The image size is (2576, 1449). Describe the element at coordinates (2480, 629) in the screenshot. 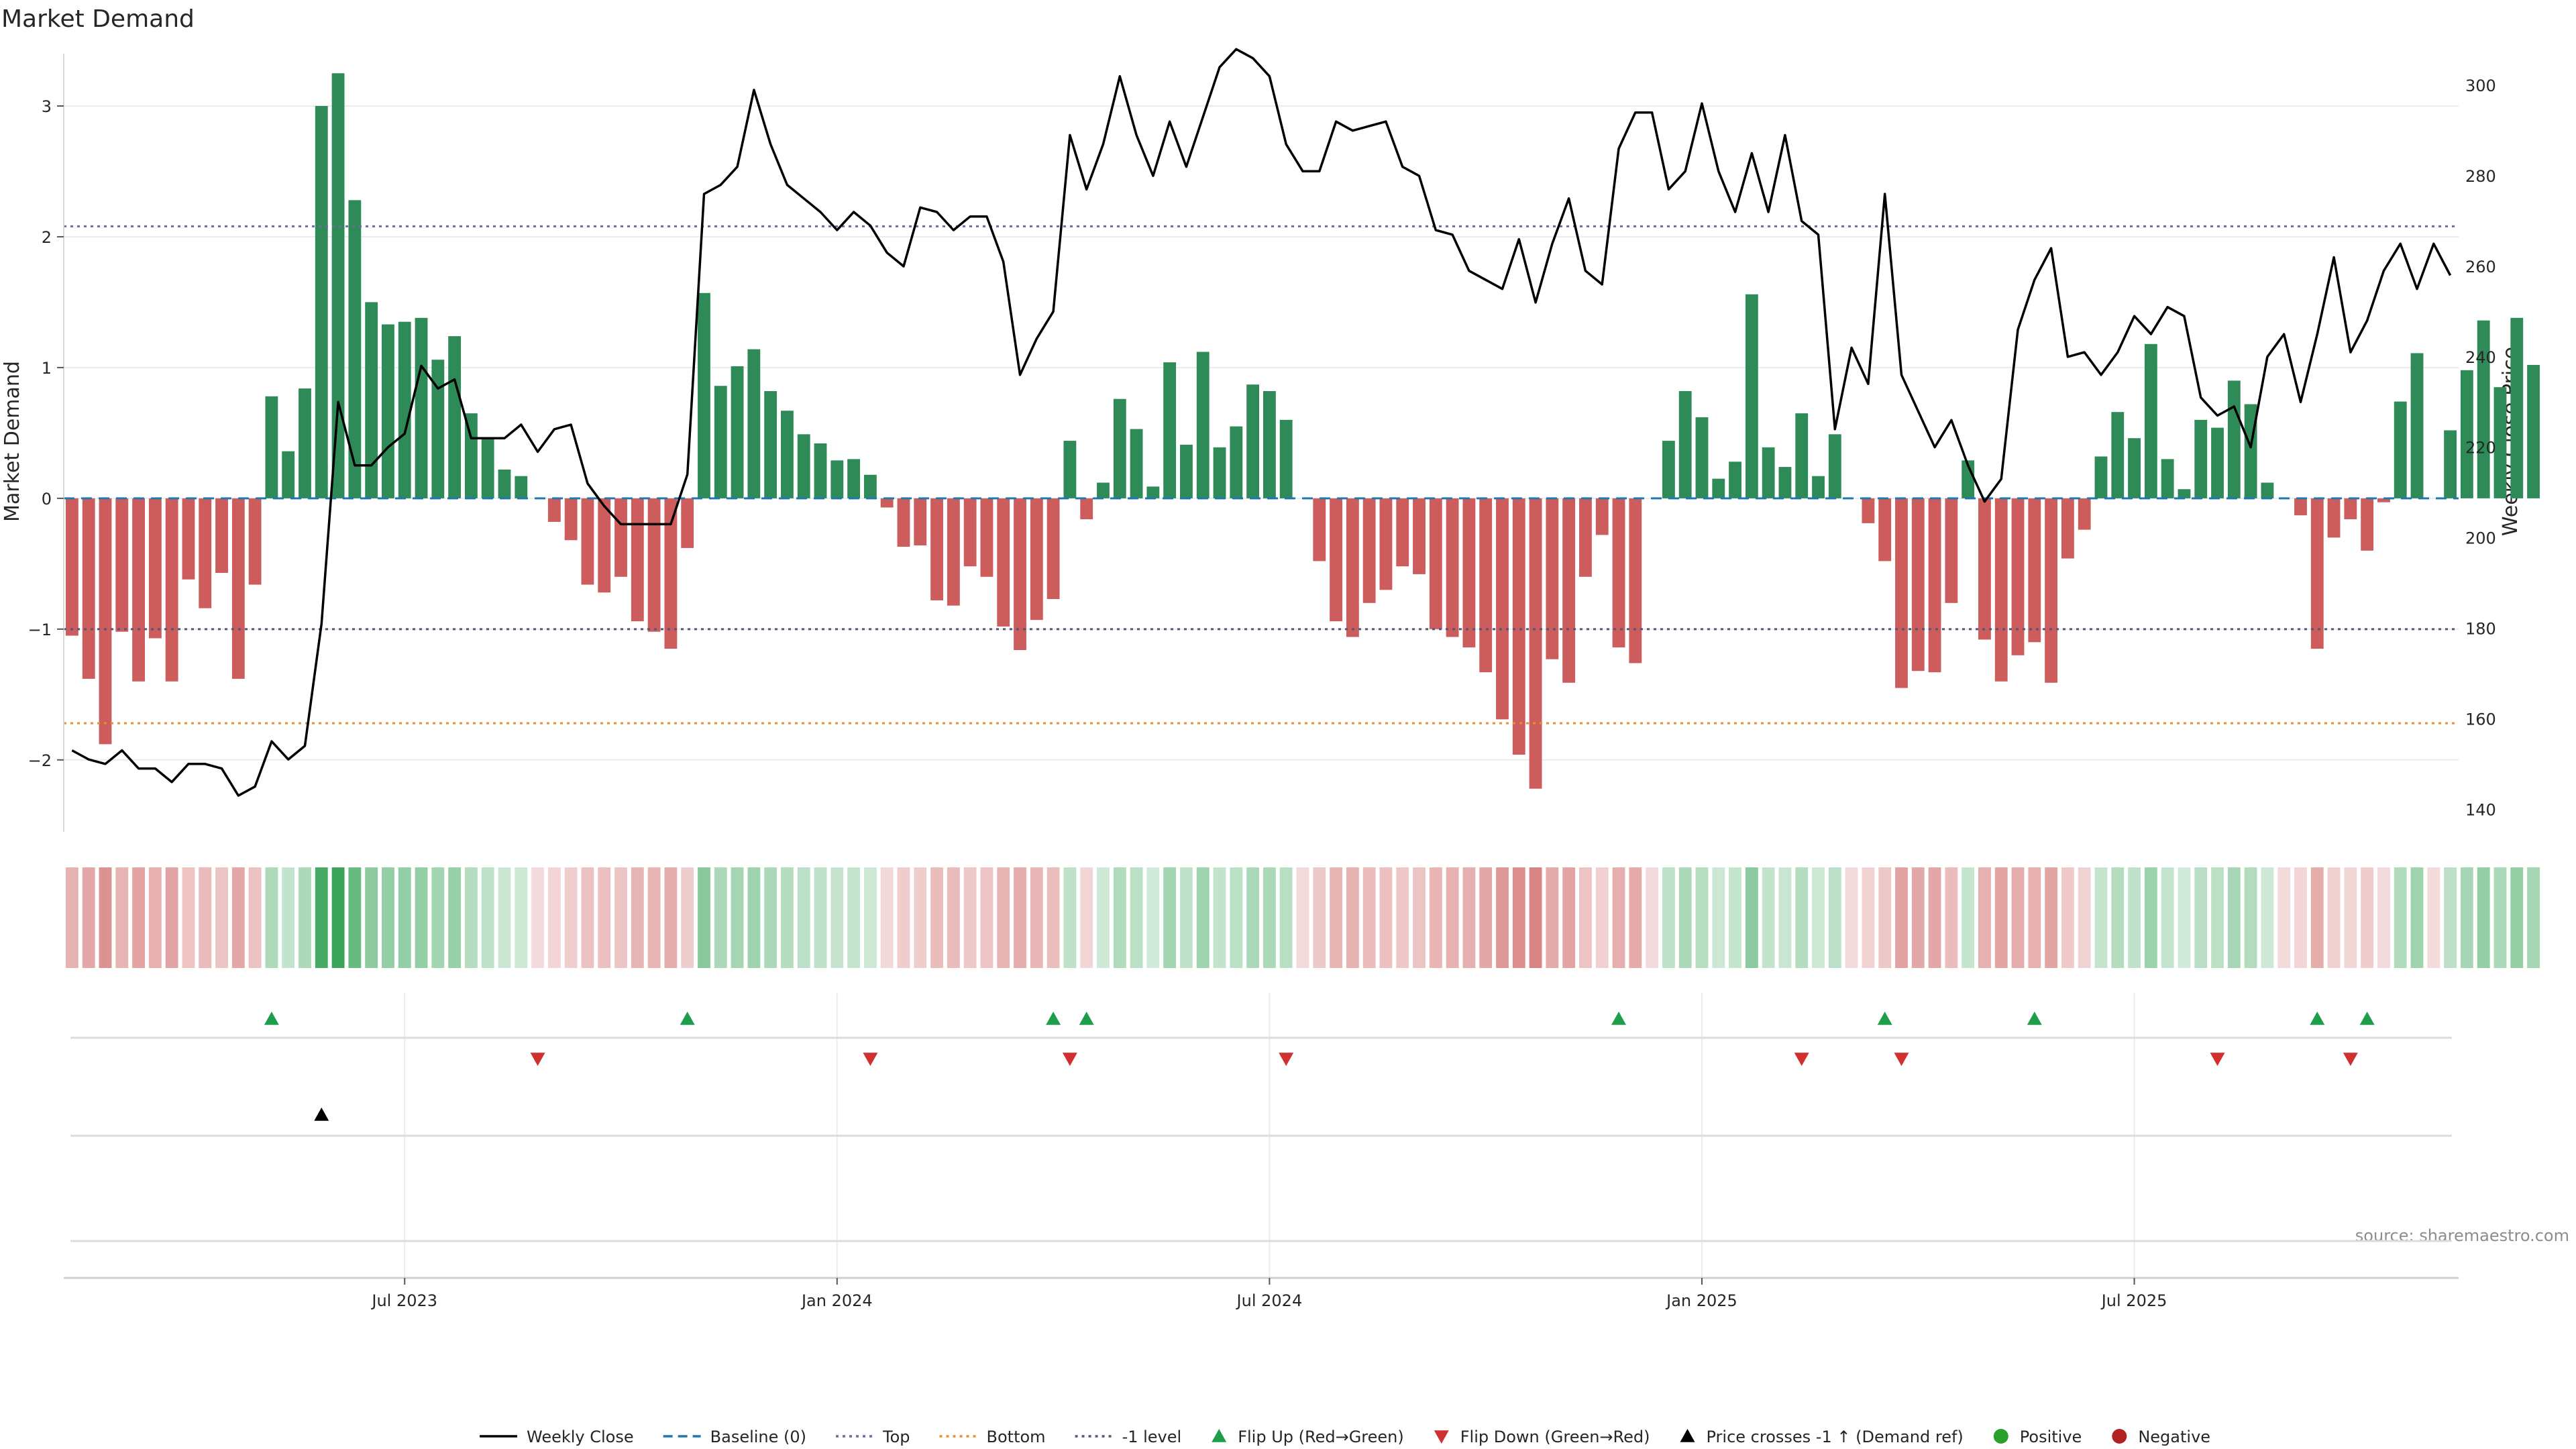

I see `y-right-tick-label: 180` at that location.